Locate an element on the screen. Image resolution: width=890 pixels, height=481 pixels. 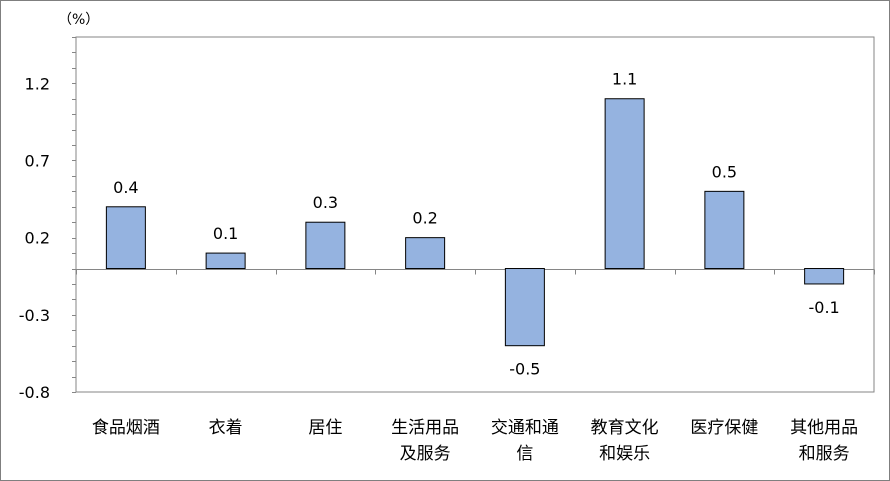
x-category-label: 交通和通 is located at coordinates (525, 428).